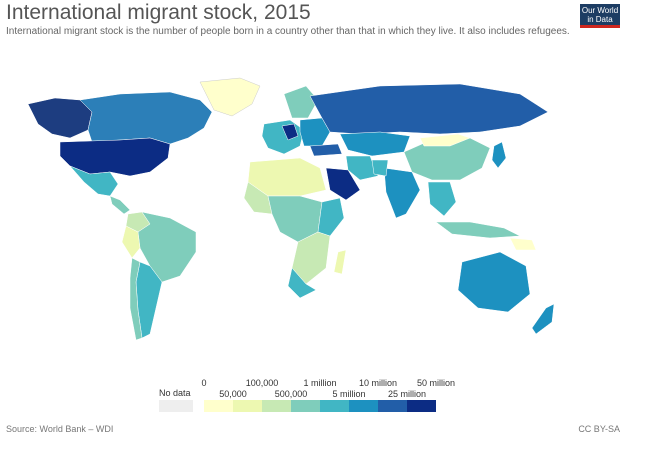 This screenshot has height=455, width=650. Describe the element at coordinates (445, 140) in the screenshot. I see `country-mongolia` at that location.